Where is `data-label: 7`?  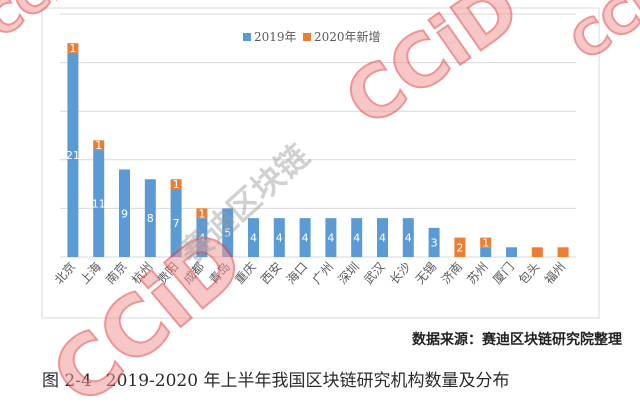 data-label: 7 is located at coordinates (176, 223).